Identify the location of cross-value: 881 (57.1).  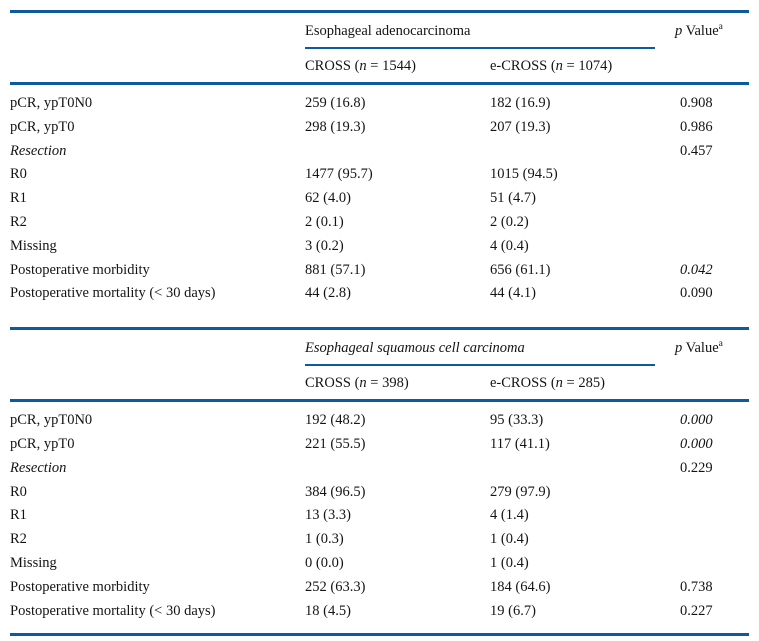
(335, 269).